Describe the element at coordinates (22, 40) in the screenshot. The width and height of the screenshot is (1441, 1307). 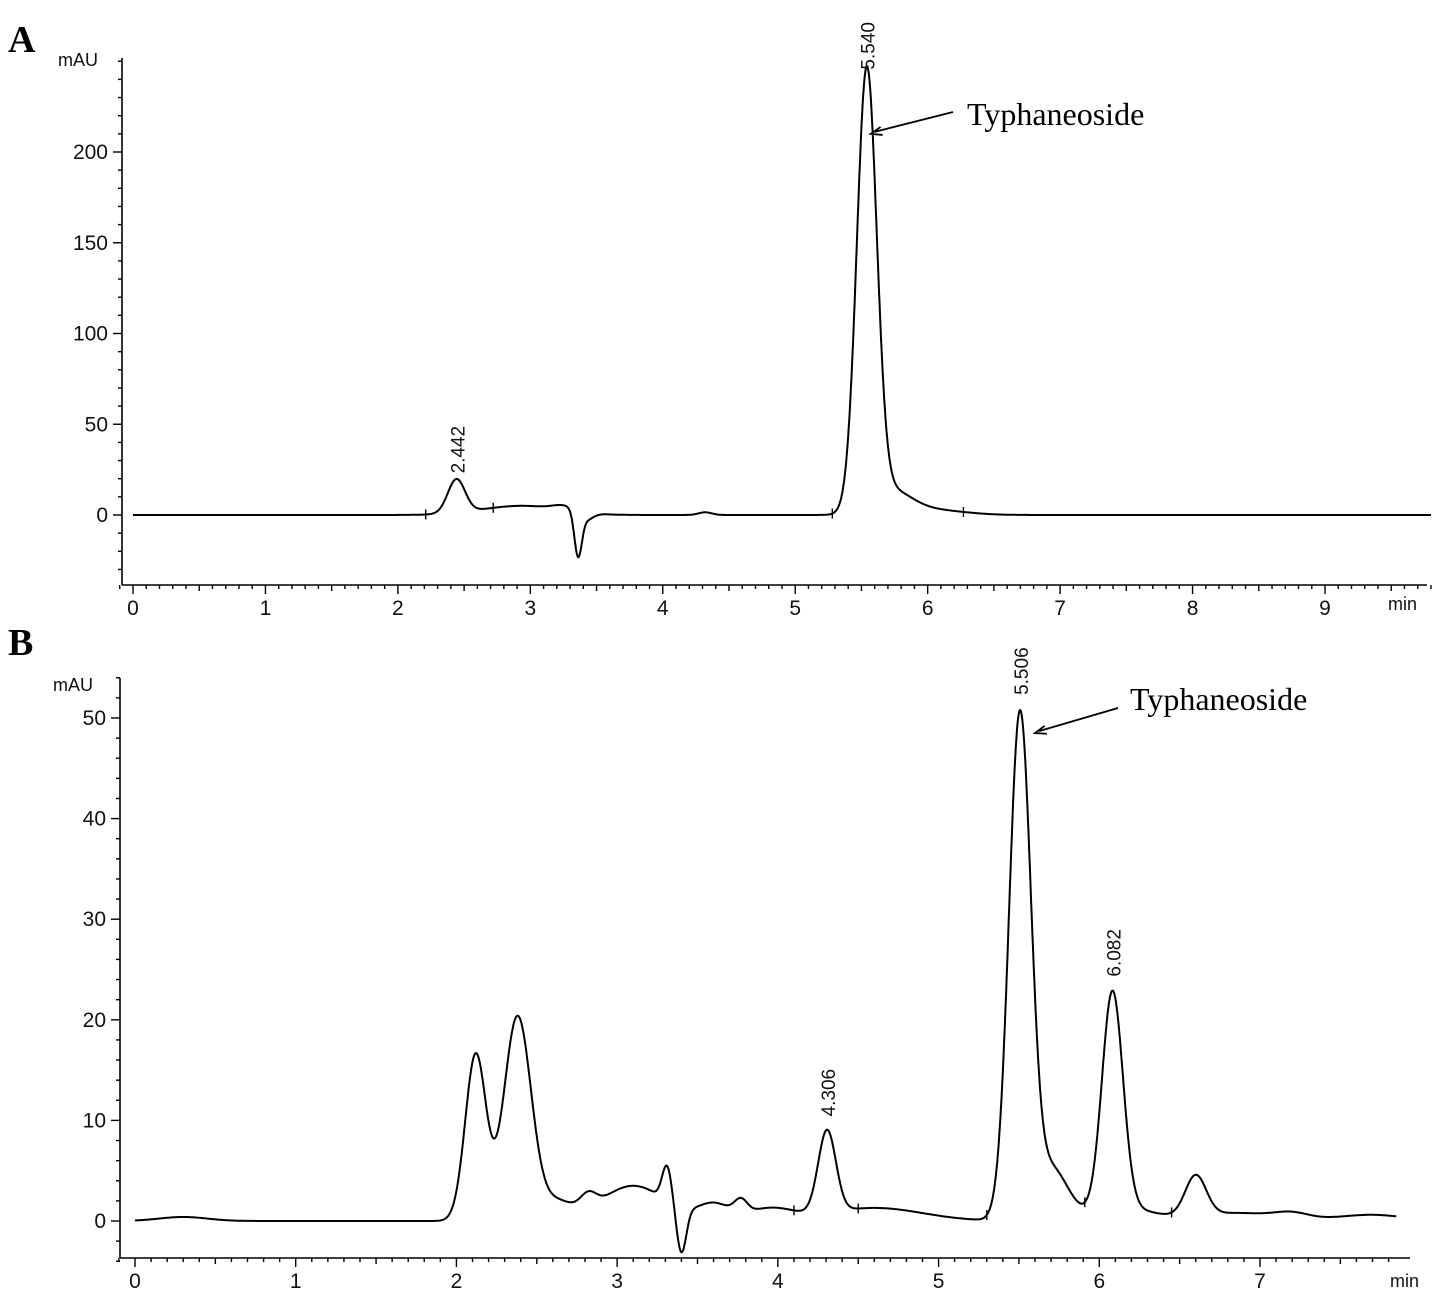
I see `panel-a-letter: A` at that location.